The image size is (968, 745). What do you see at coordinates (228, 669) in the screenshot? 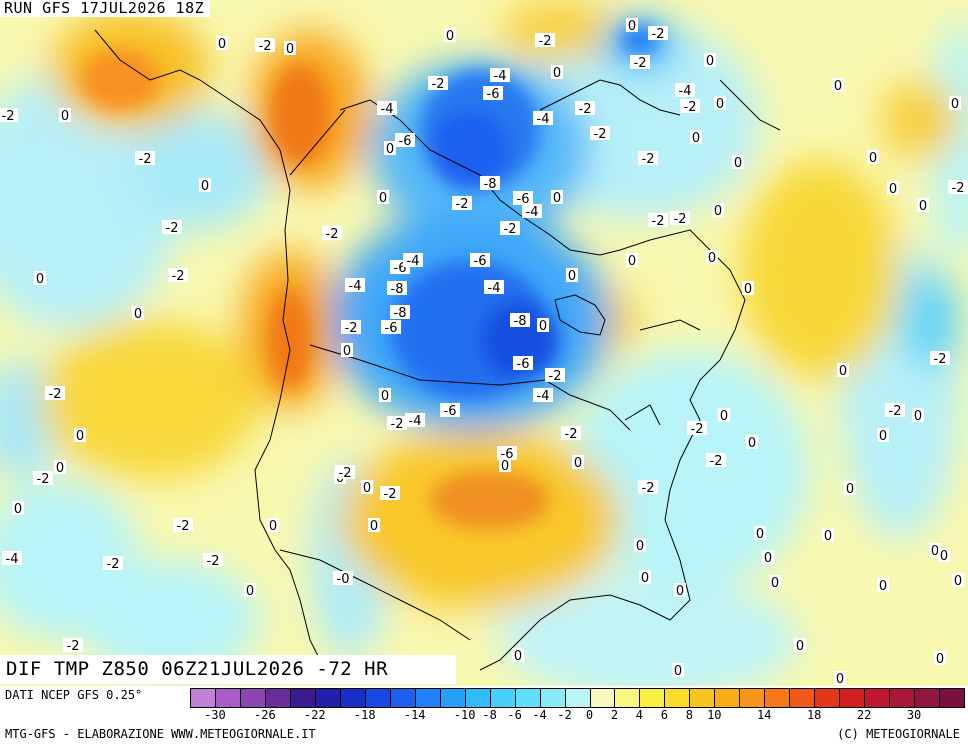
I see `map-title: DIF TMP Z850 06Z21JUL2026 -72 HR` at bounding box center [228, 669].